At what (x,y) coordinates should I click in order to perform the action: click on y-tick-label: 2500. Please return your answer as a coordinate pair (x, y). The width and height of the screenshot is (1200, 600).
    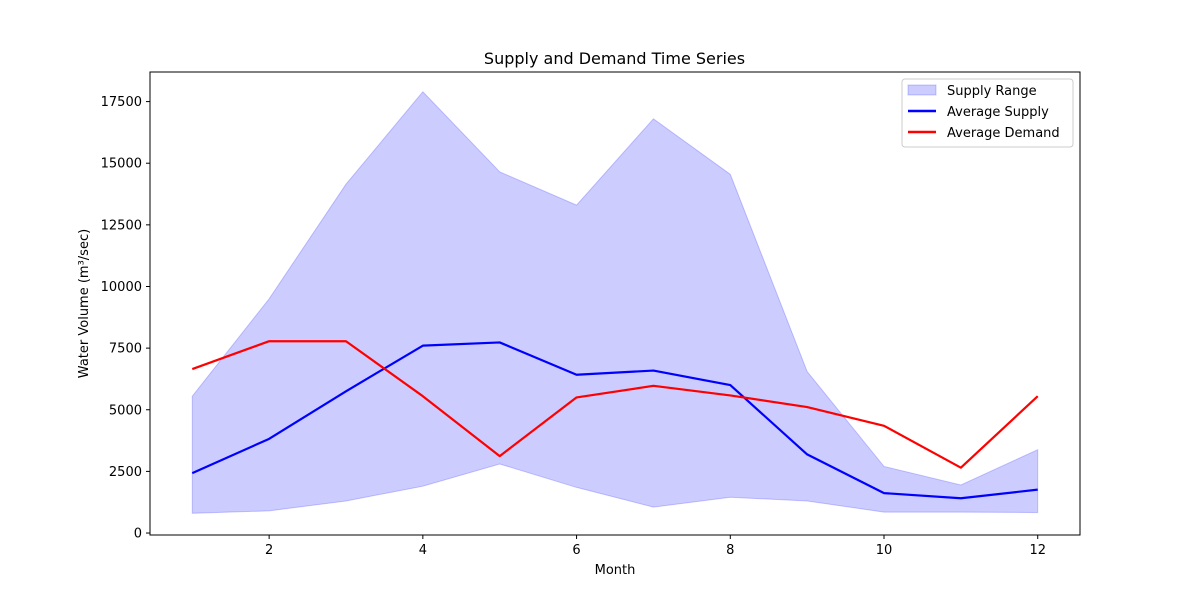
    Looking at the image, I should click on (125, 472).